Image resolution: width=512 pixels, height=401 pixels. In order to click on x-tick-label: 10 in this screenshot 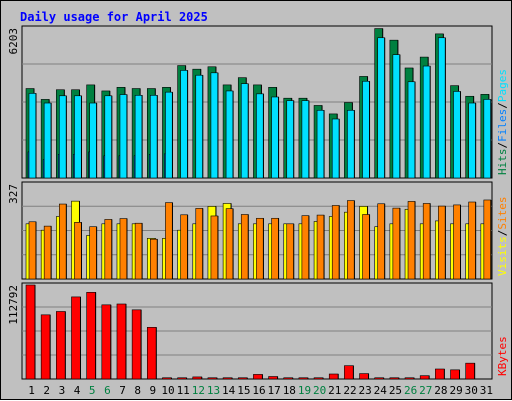, I will do `click(167, 390)`.